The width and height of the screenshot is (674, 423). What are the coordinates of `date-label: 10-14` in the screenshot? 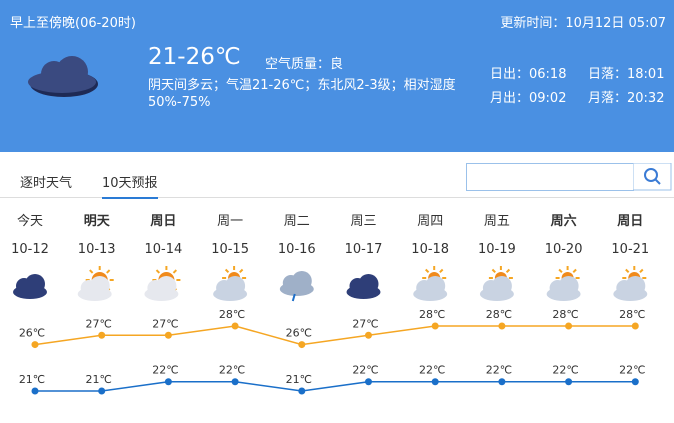 It's located at (164, 249).